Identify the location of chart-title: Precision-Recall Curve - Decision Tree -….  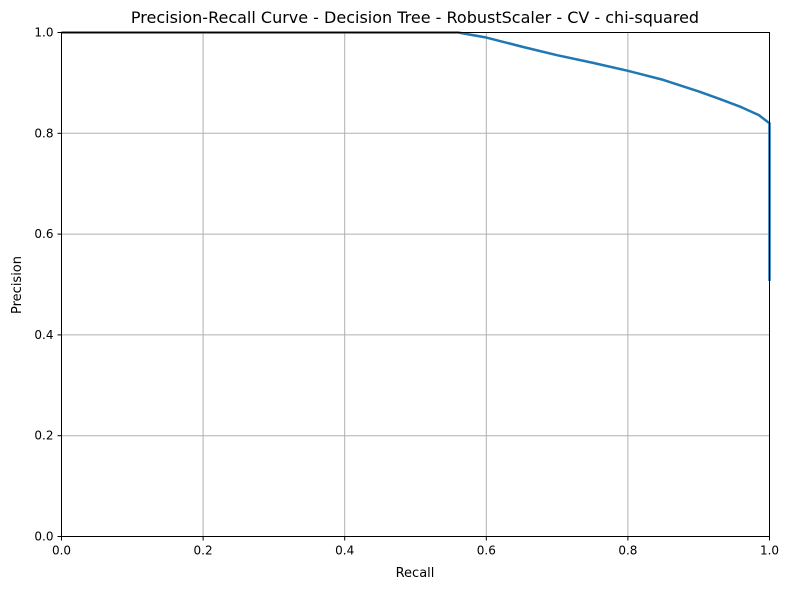
(415, 17).